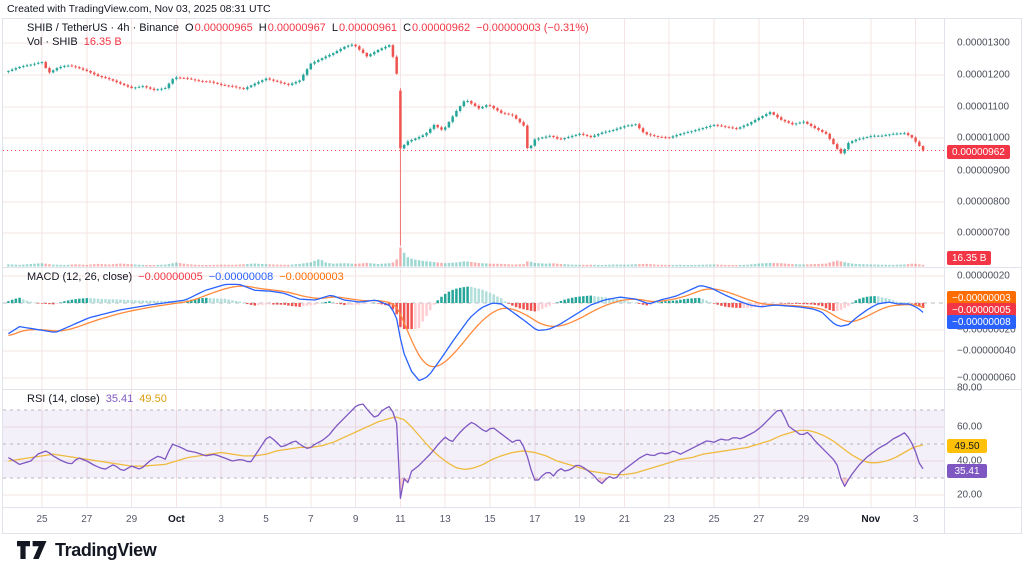 This screenshot has height=572, width=1024. I want to click on time-axis-label: 21, so click(624, 519).